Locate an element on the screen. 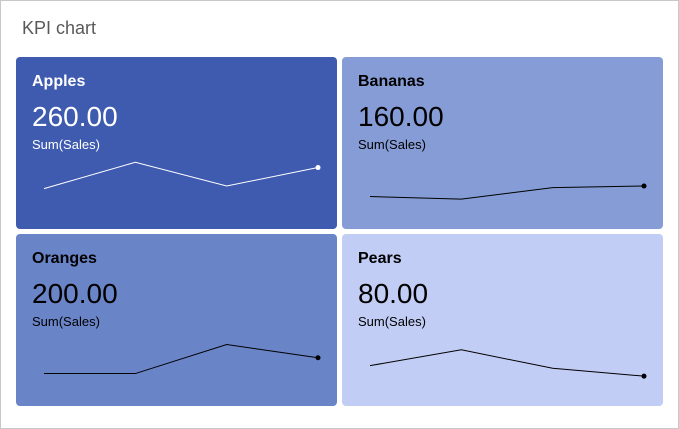 This screenshot has height=429, width=679. kpi-label: Pears is located at coordinates (380, 258).